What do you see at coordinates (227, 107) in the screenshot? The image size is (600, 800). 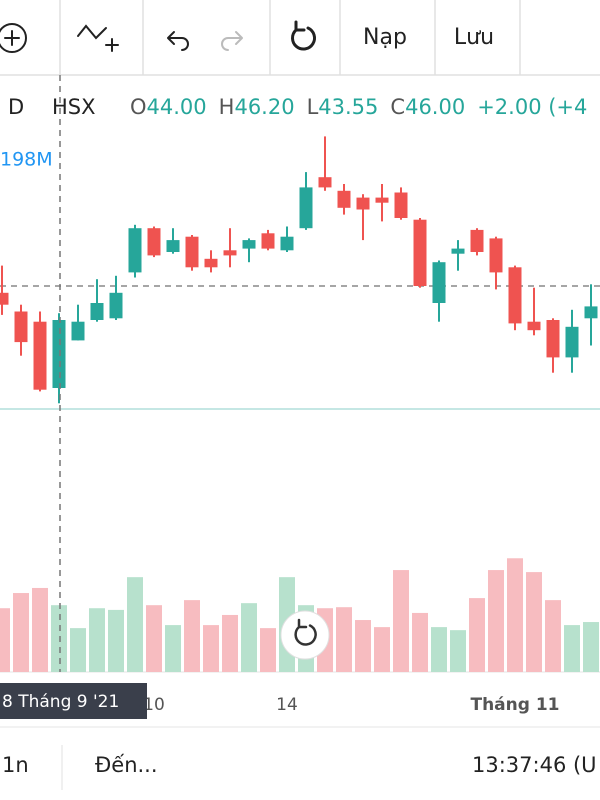 I see `label: H` at bounding box center [227, 107].